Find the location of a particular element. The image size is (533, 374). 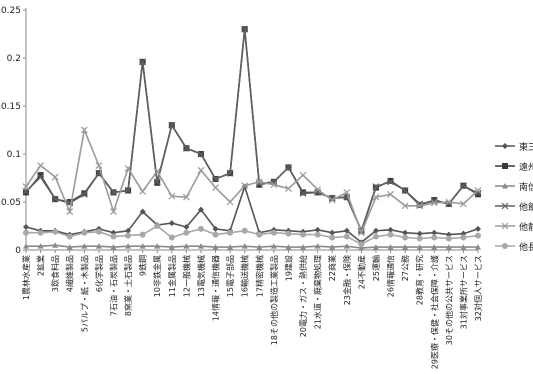

x-tick-label: 10非鉄金属 is located at coordinates (157, 276).